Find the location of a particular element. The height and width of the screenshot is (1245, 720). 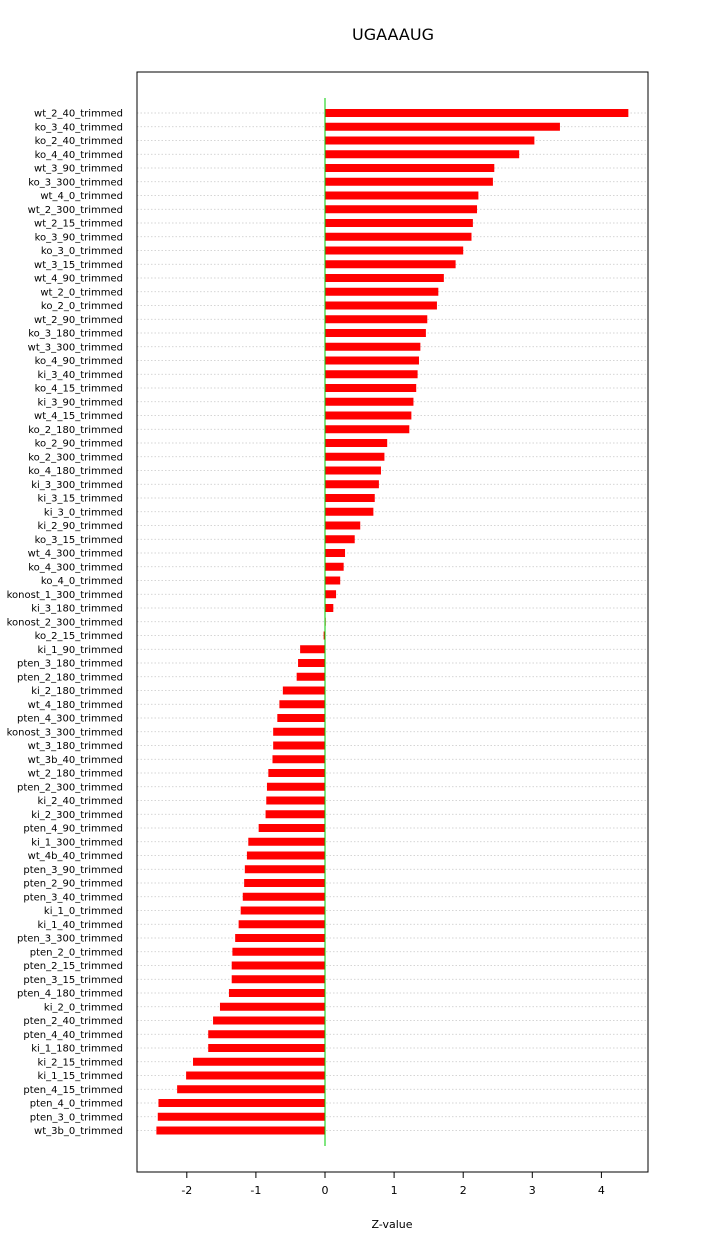

category-label: wt_4_90_trimmed is located at coordinates (78, 279).